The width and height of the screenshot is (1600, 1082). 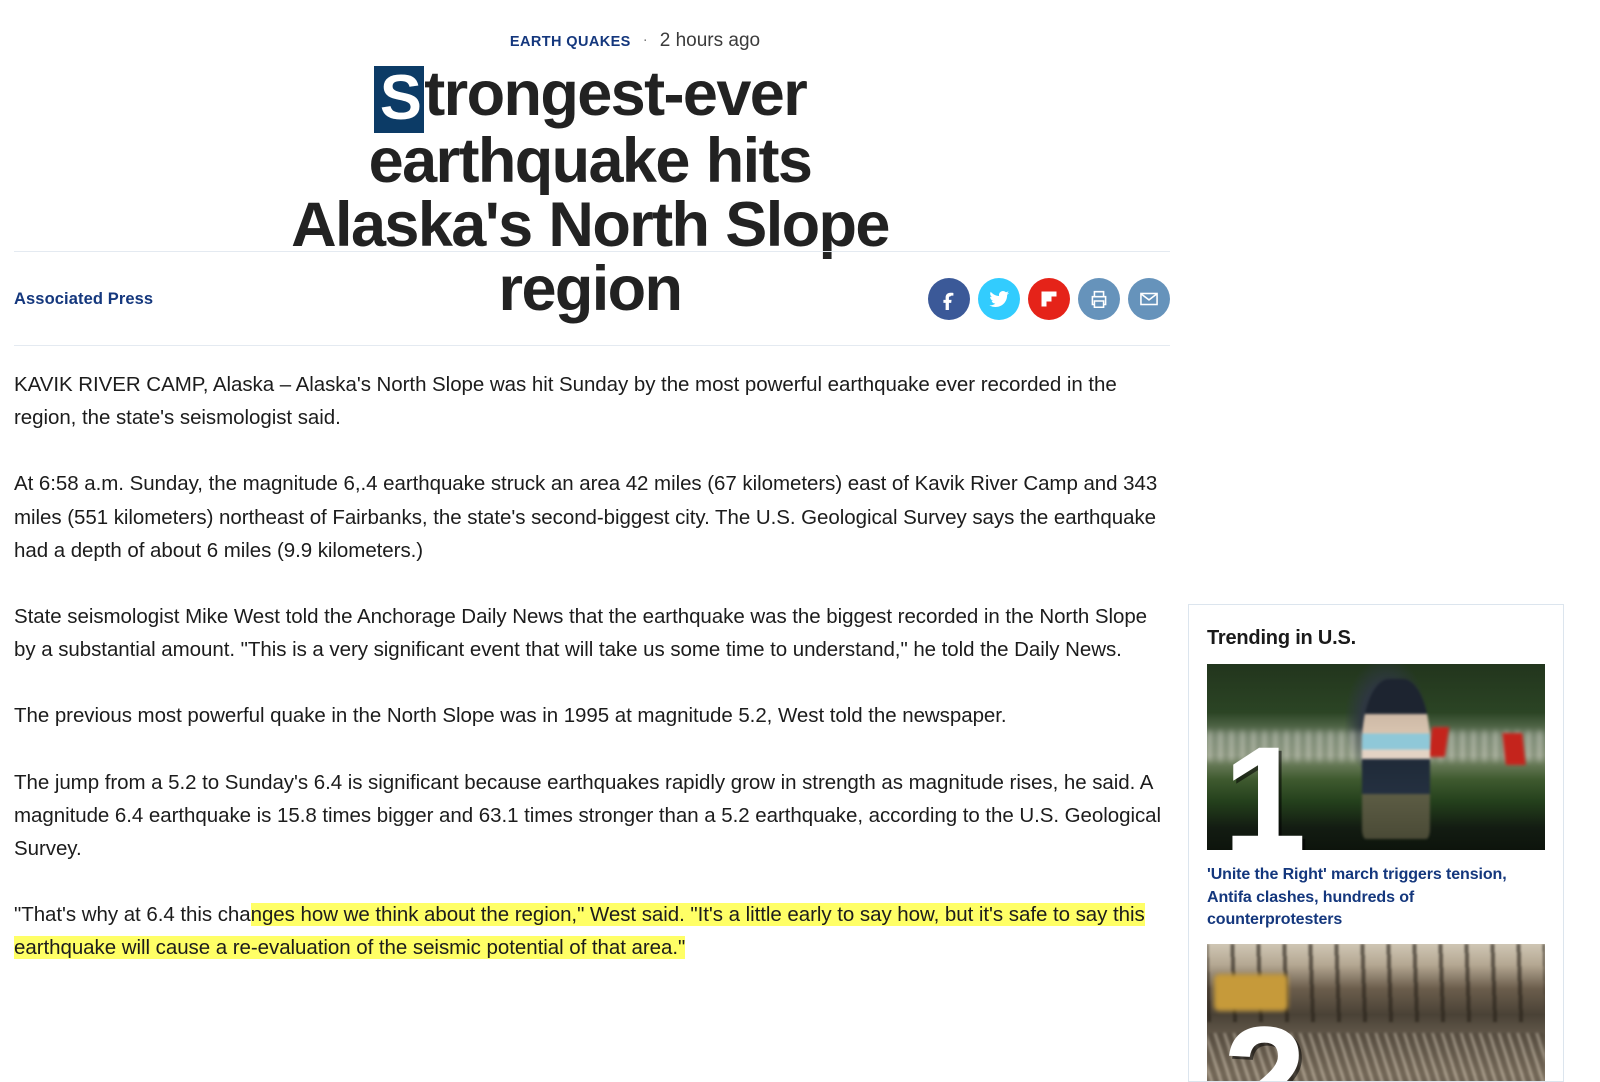 I want to click on twitter-icon, so click(x=999, y=299).